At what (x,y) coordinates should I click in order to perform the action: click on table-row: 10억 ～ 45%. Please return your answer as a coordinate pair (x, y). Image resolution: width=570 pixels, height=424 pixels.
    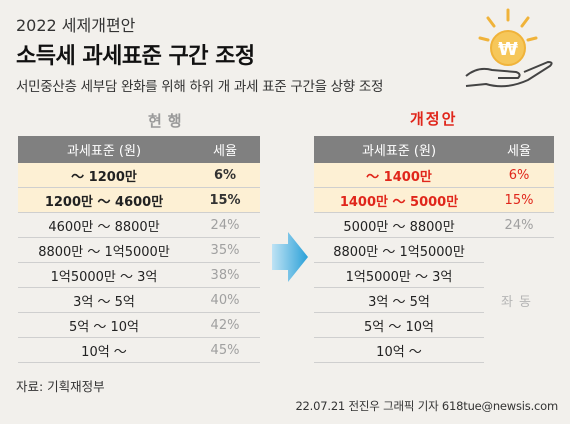
    Looking at the image, I should click on (139, 350).